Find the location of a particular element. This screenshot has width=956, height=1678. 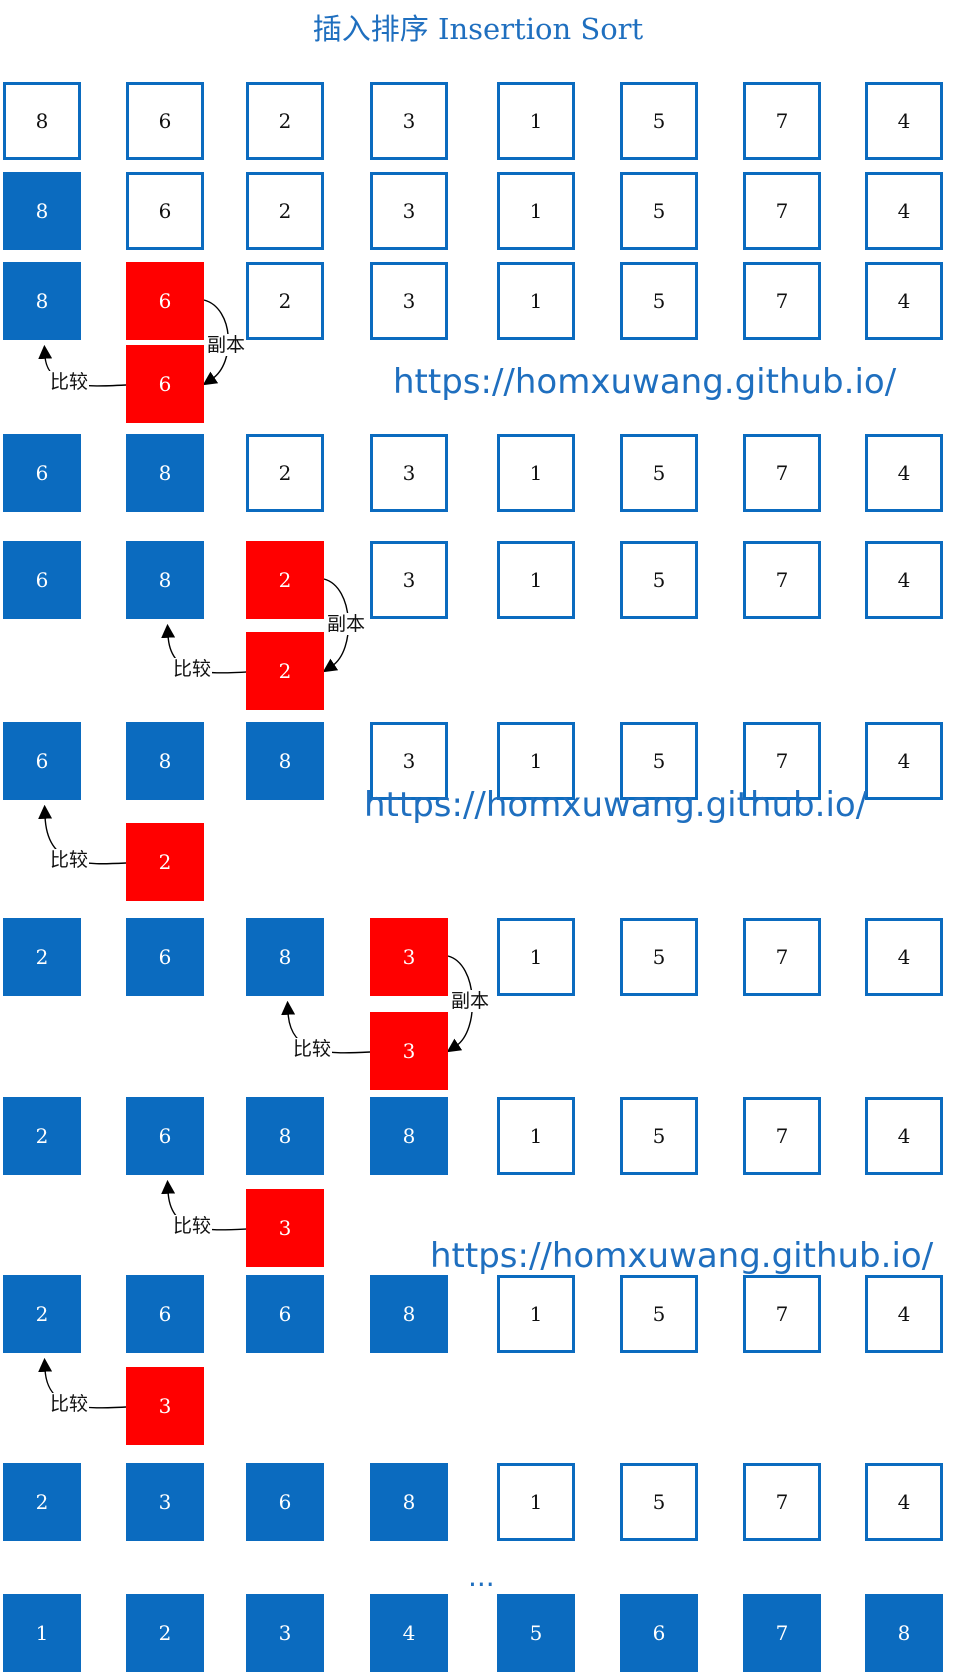

temp-copy-cell: 6 is located at coordinates (165, 384).